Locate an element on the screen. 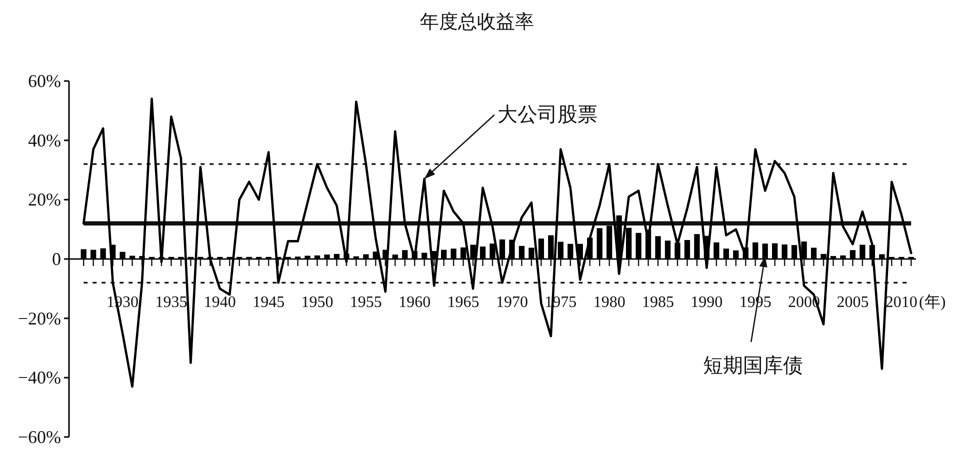 This screenshot has height=451, width=954. x-tick-label: 1950 is located at coordinates (317, 302).